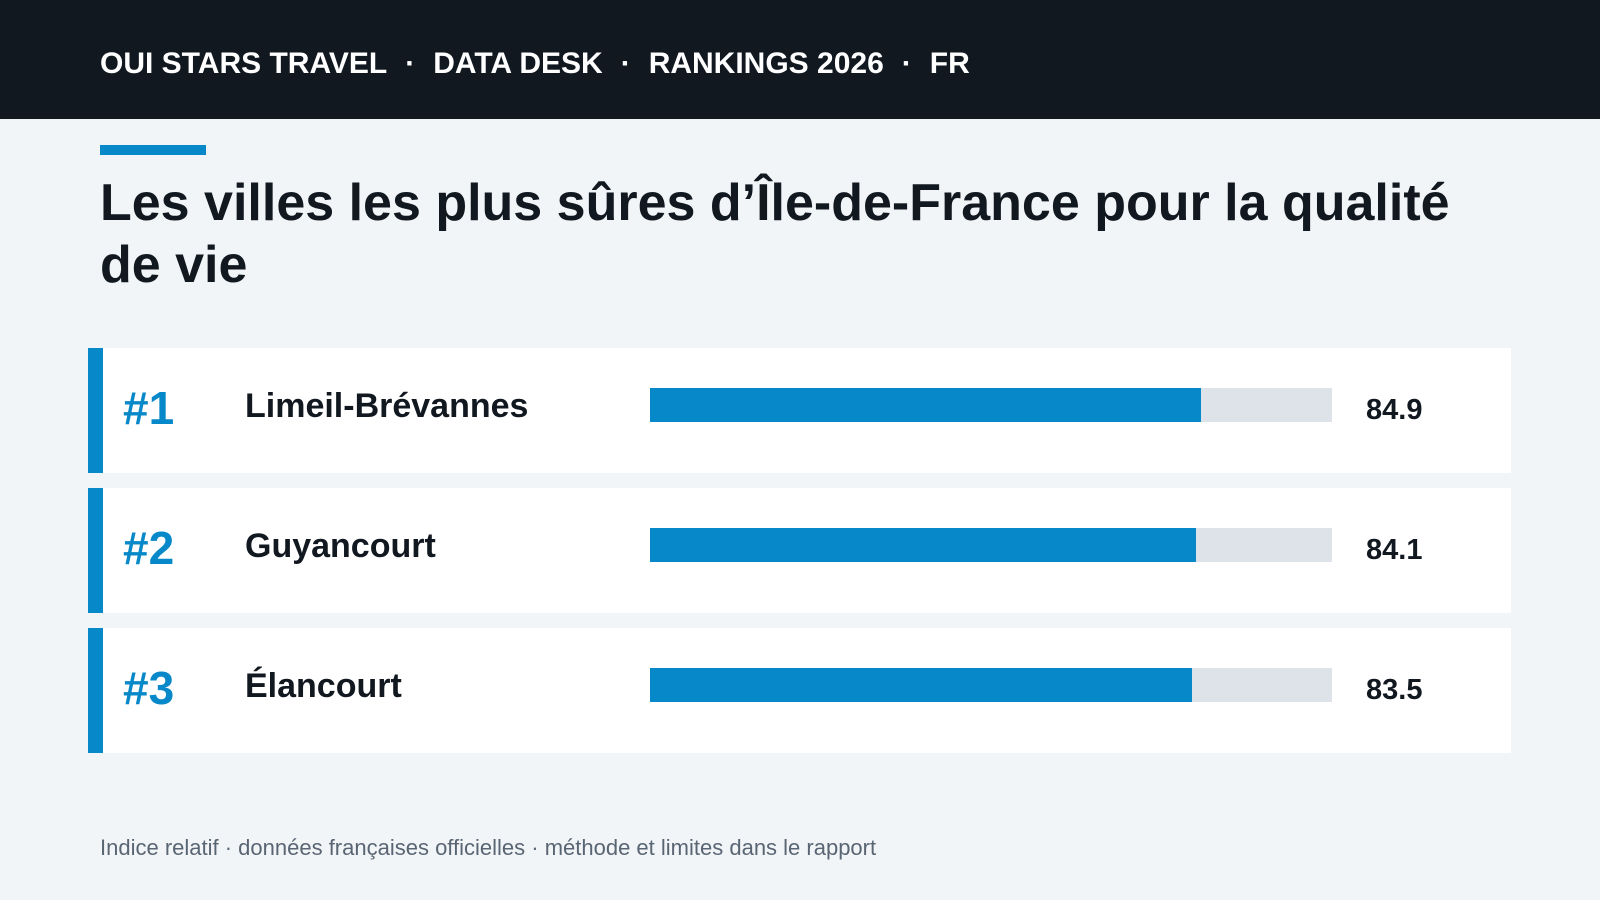 Image resolution: width=1600 pixels, height=900 pixels. Describe the element at coordinates (1394, 550) in the screenshot. I see `value-label: 84.1` at that location.